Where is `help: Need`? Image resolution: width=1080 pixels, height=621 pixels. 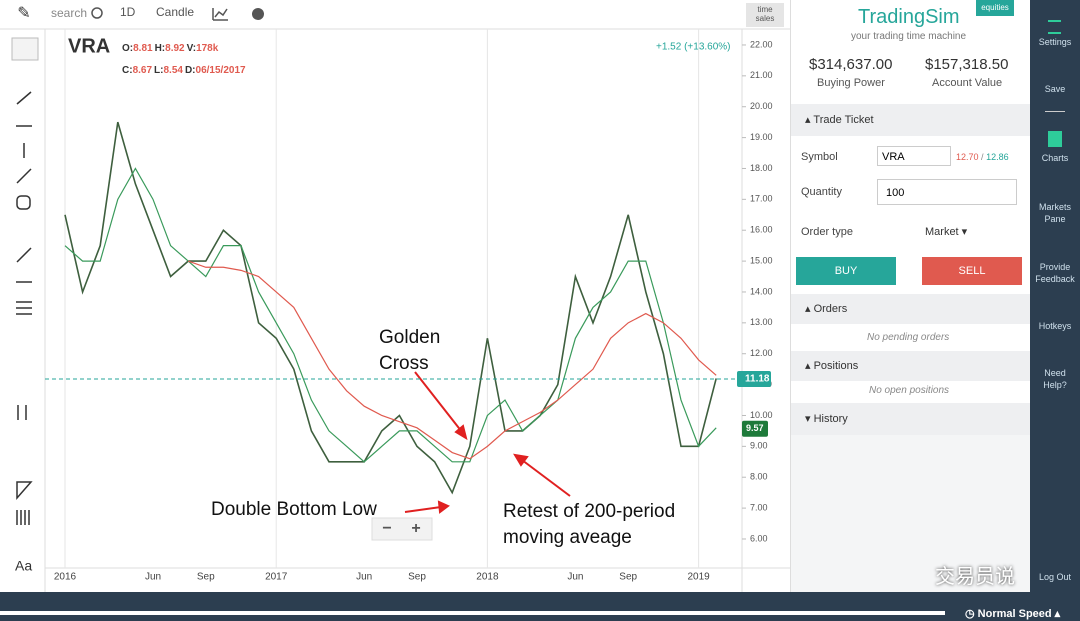 help: Need is located at coordinates (1055, 373).